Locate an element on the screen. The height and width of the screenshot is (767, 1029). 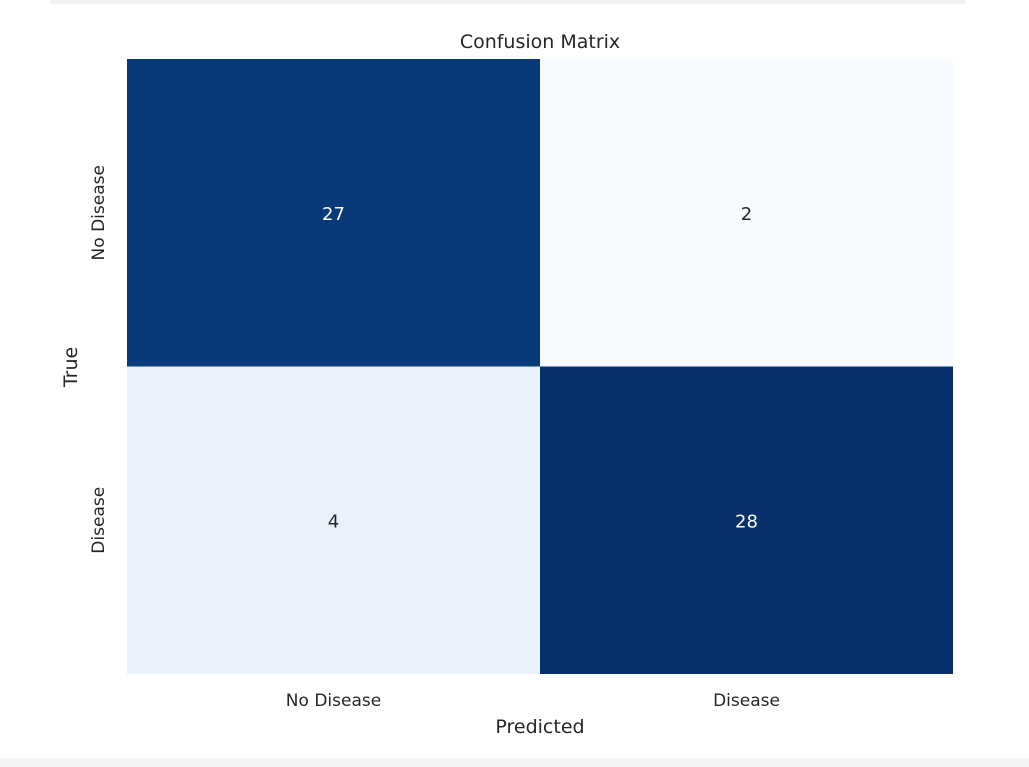
cell-value-r1-c1: 28 is located at coordinates (746, 521).